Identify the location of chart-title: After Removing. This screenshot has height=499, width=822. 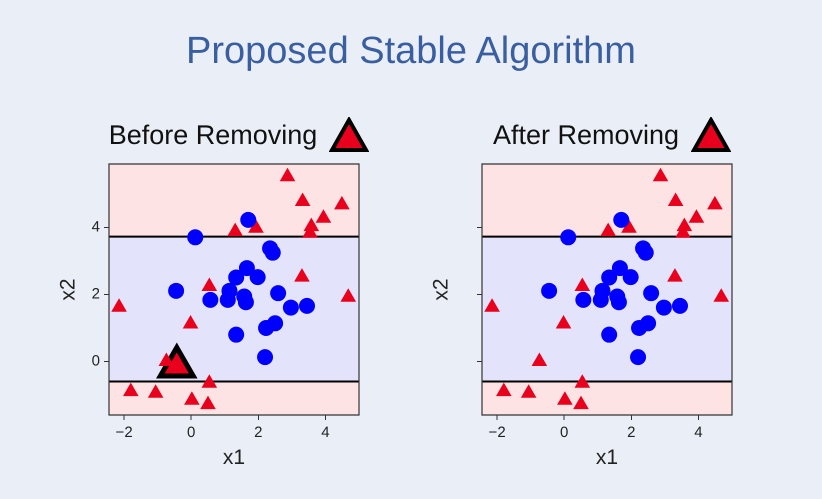
(586, 135).